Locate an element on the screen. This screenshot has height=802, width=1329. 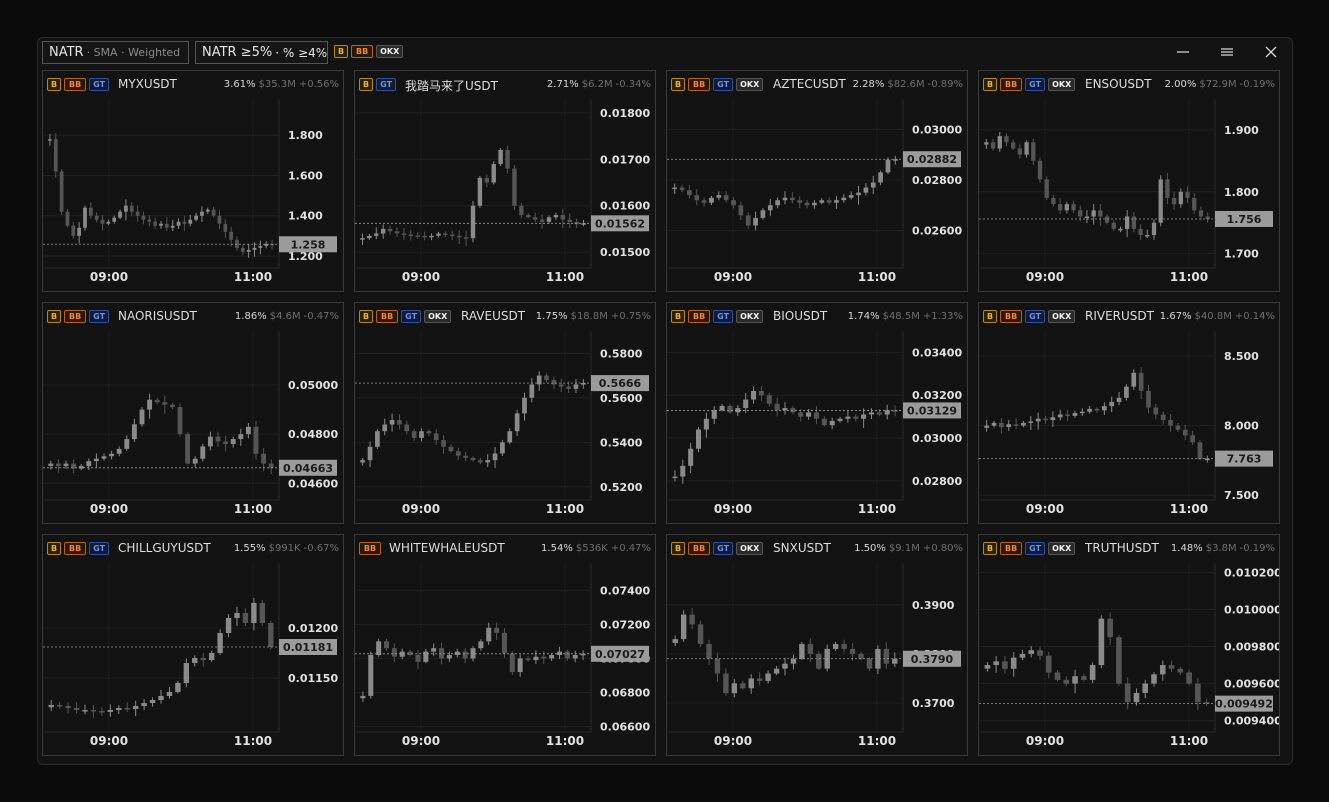
symbol-label: SNXUSDT is located at coordinates (802, 548).